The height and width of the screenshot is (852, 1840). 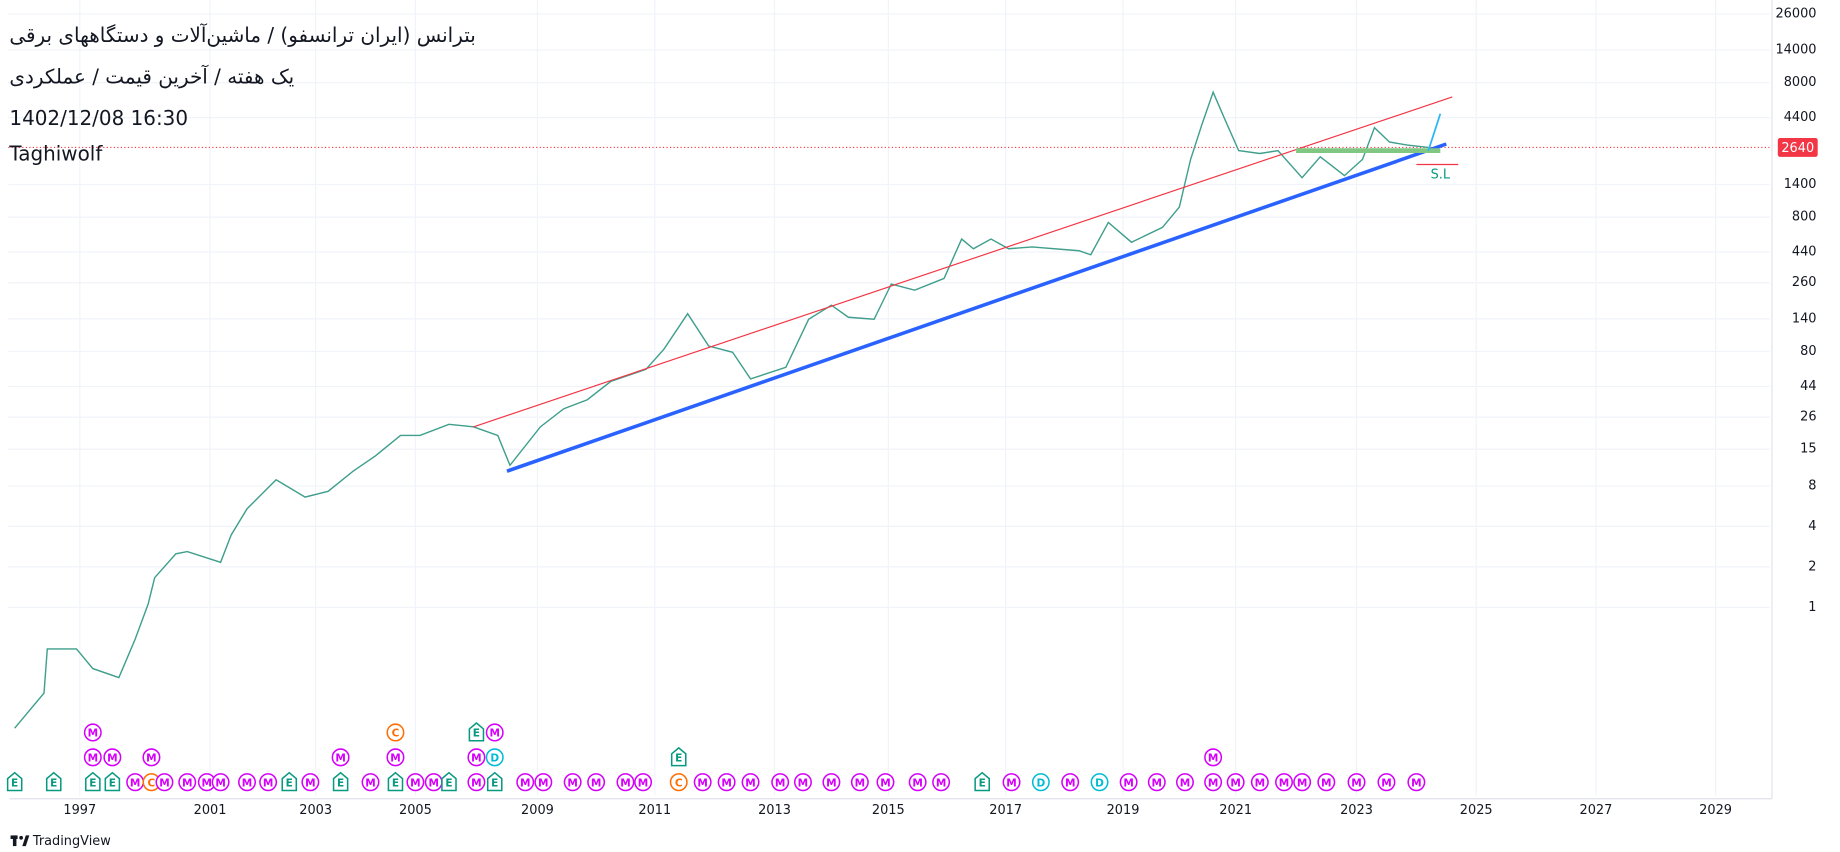 I want to click on x-tick-label: 2017, so click(x=1005, y=810).